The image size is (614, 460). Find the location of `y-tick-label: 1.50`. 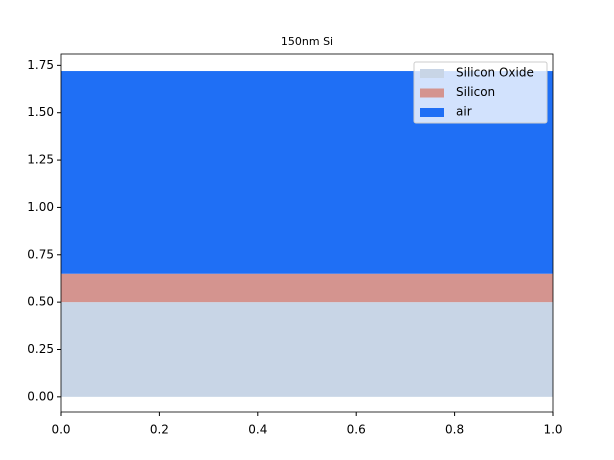

y-tick-label: 1.50 is located at coordinates (40, 112).